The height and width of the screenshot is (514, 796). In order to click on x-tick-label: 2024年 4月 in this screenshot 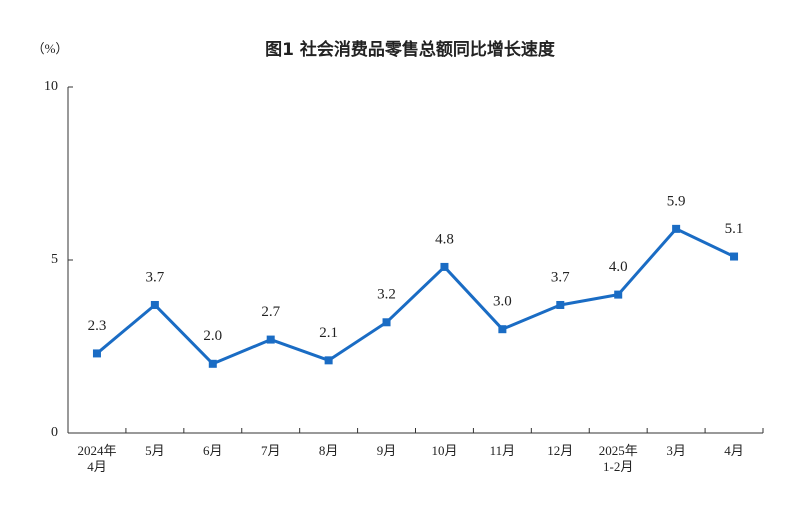, I will do `click(97, 458)`.